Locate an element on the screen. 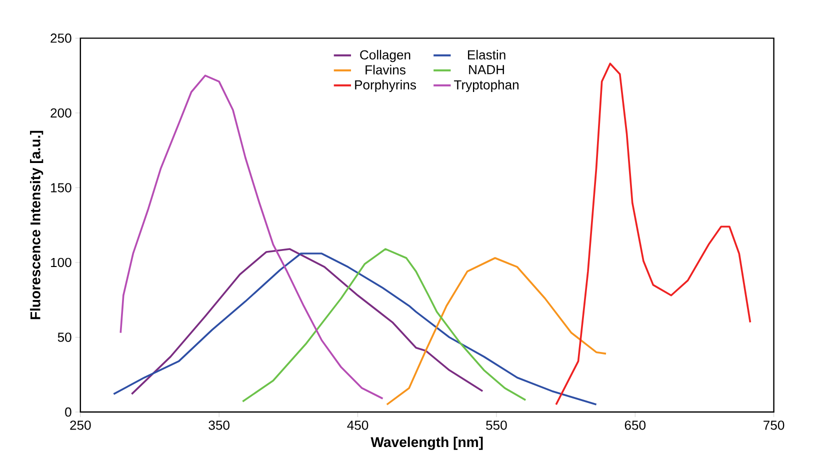  legend-label: Collagen is located at coordinates (385, 56).